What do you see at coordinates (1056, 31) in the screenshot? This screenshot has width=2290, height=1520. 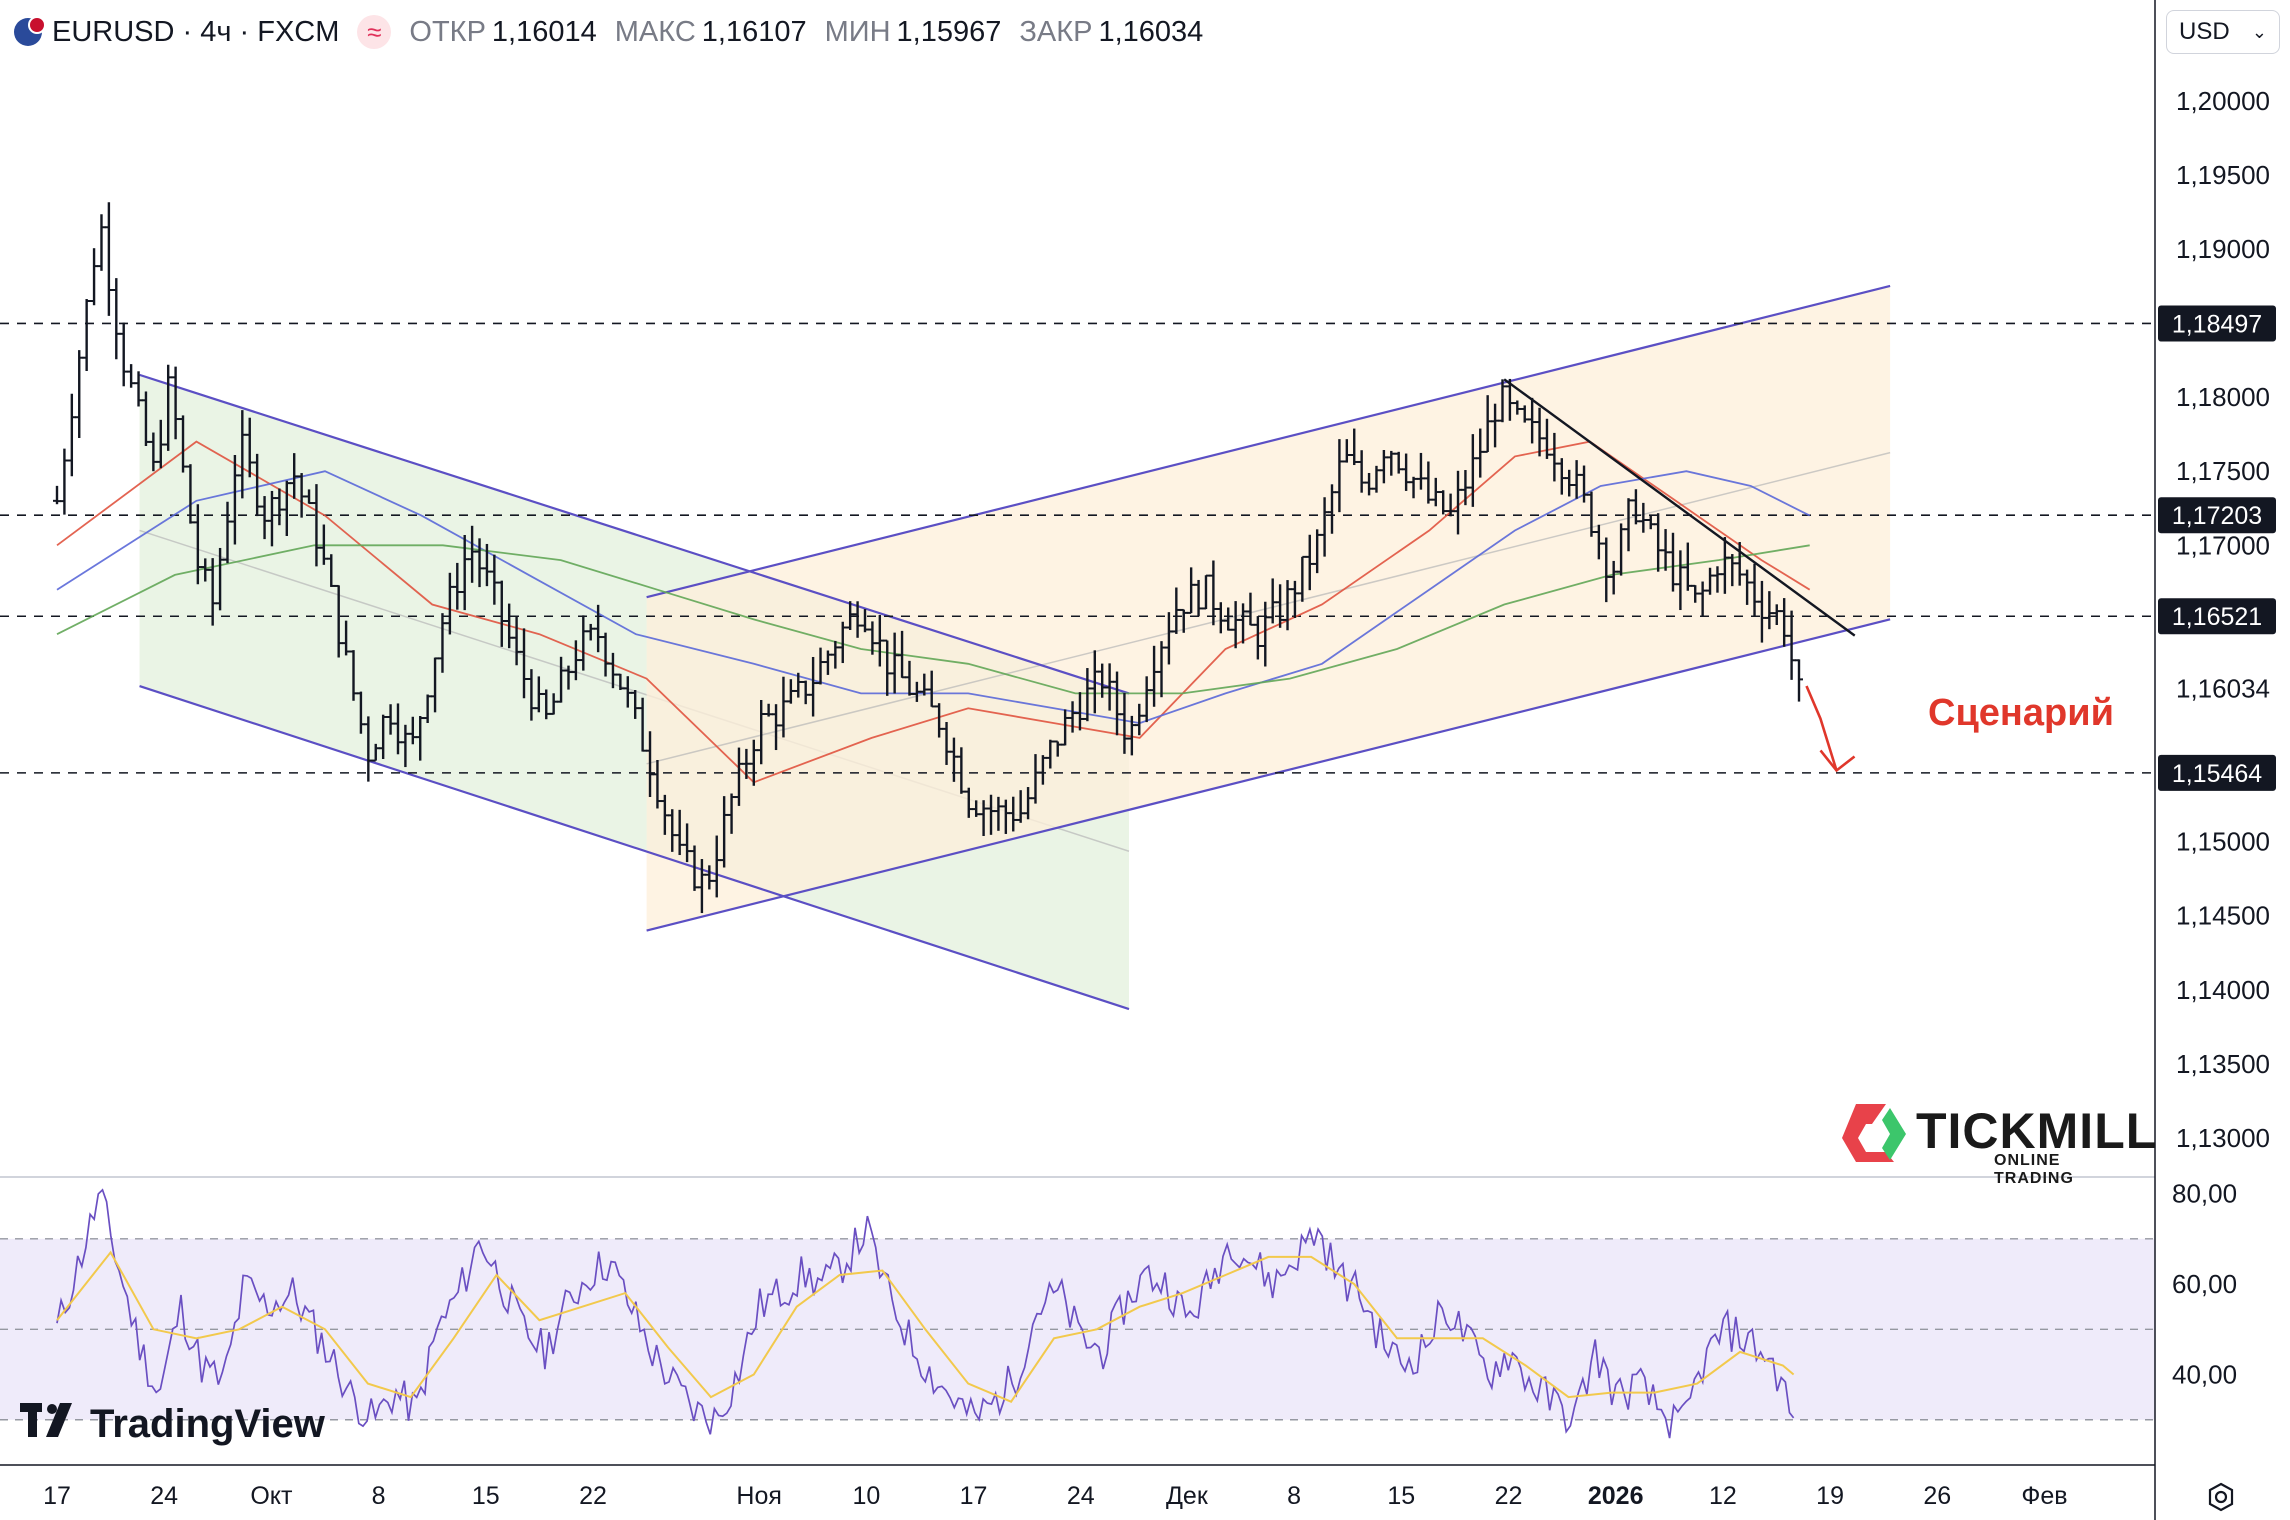 I see `close-label: ЗАКР` at bounding box center [1056, 31].